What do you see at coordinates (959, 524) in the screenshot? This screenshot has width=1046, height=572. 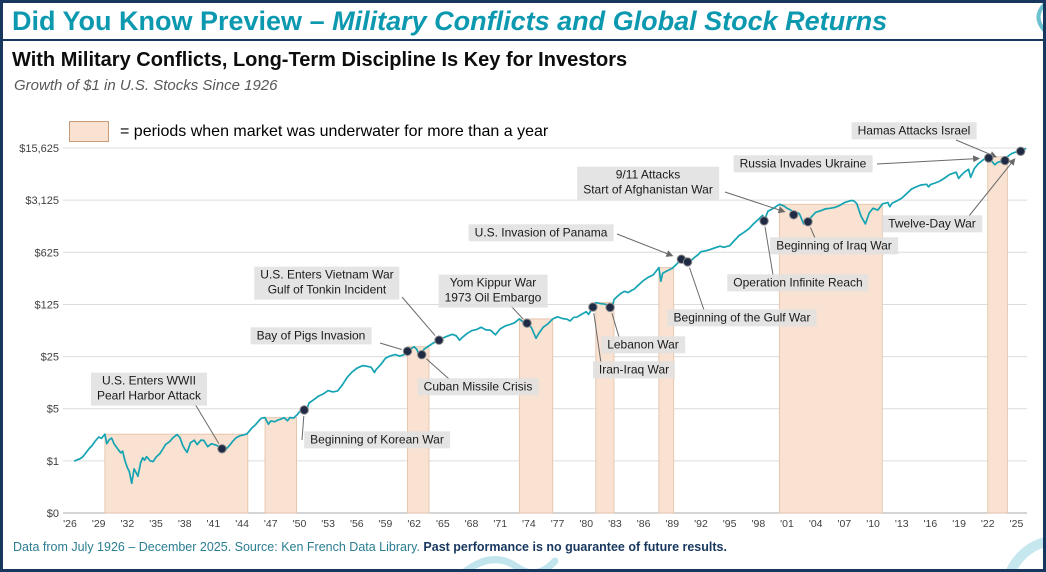 I see `x-axis-label: '19` at bounding box center [959, 524].